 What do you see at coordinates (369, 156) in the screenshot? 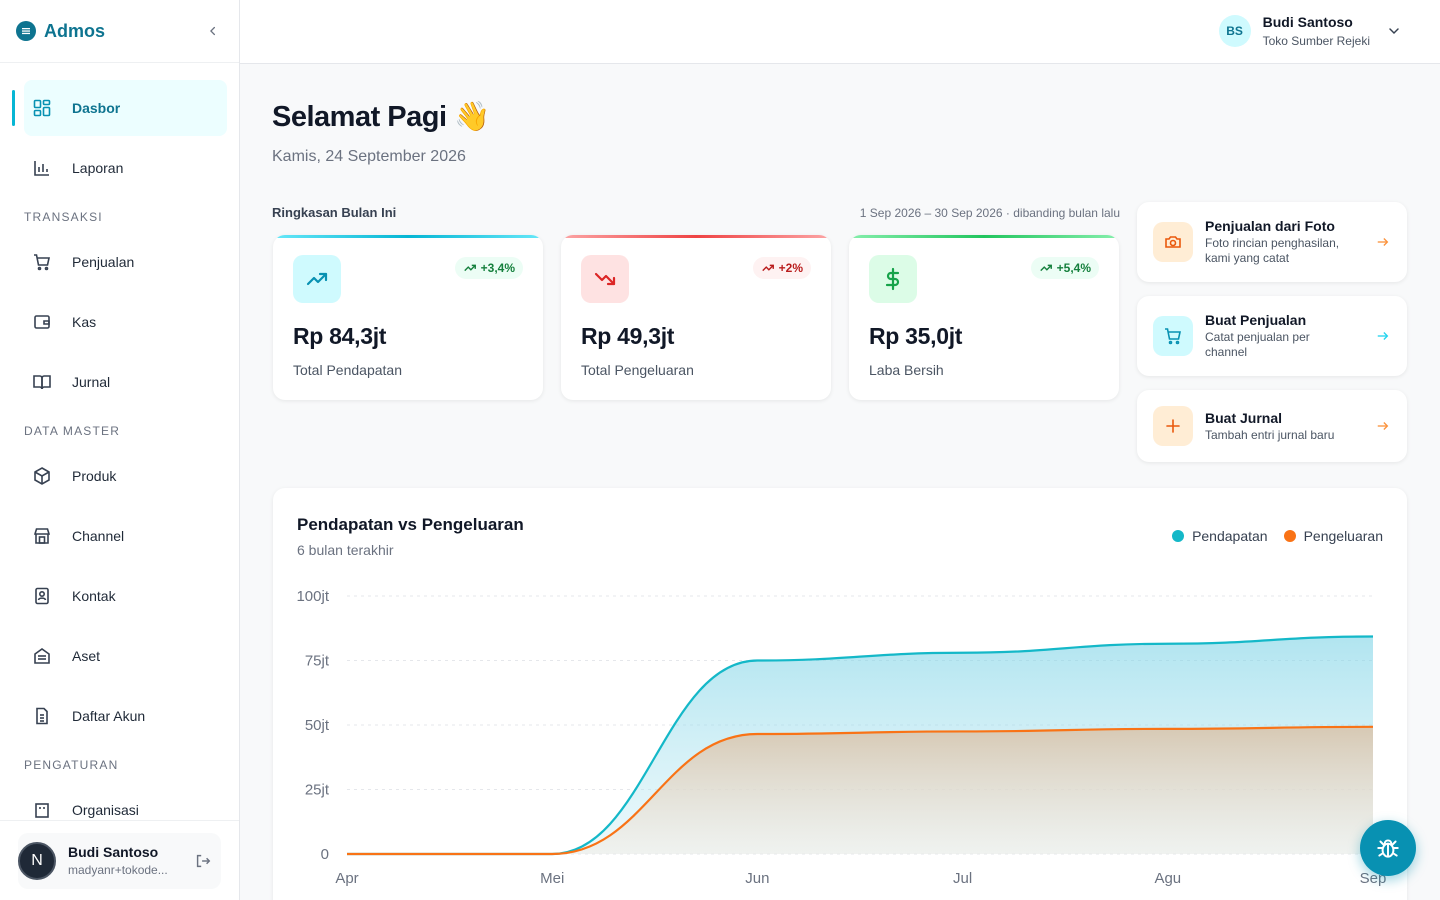
I see `current-date: Kamis, 24 September 2026` at bounding box center [369, 156].